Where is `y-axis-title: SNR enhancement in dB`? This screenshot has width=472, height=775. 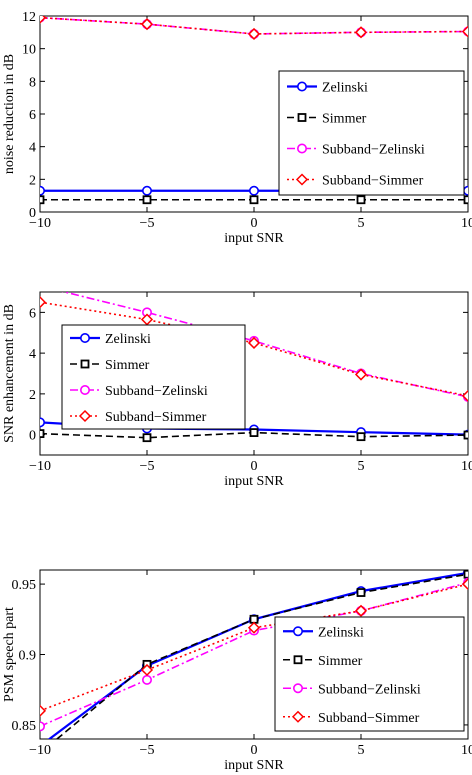 y-axis-title: SNR enhancement in dB is located at coordinates (9, 373).